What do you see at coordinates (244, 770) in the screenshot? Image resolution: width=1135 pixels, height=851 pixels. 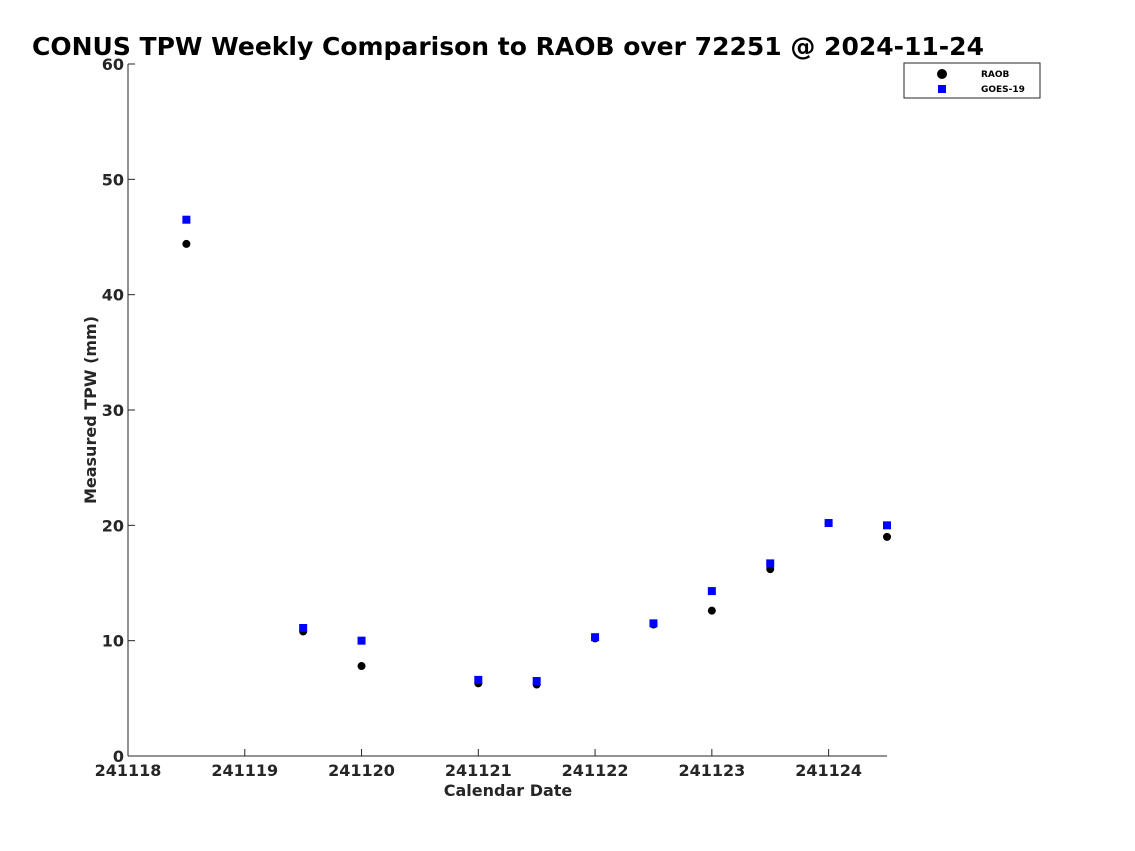 I see `x-tick-label: 241119` at bounding box center [244, 770].